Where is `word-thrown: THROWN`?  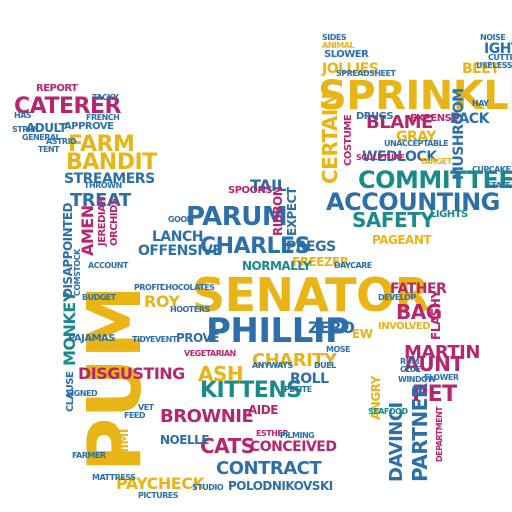
word-thrown: THROWN is located at coordinates (103, 185).